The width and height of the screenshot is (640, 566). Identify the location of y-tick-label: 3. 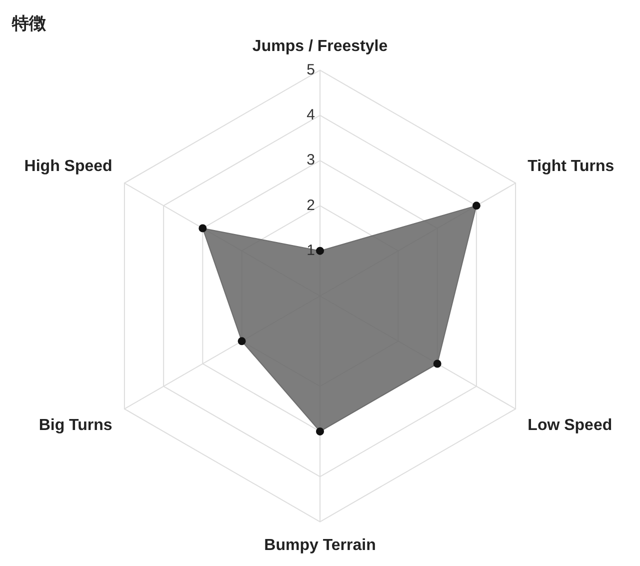
(310, 160).